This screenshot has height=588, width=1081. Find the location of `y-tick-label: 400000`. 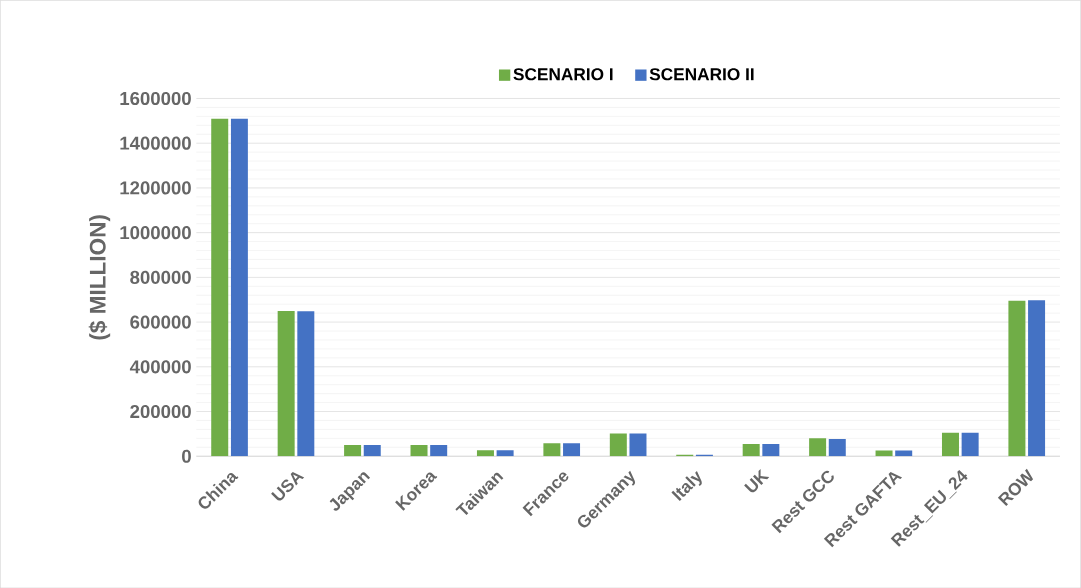

y-tick-label: 400000 is located at coordinates (160, 367).